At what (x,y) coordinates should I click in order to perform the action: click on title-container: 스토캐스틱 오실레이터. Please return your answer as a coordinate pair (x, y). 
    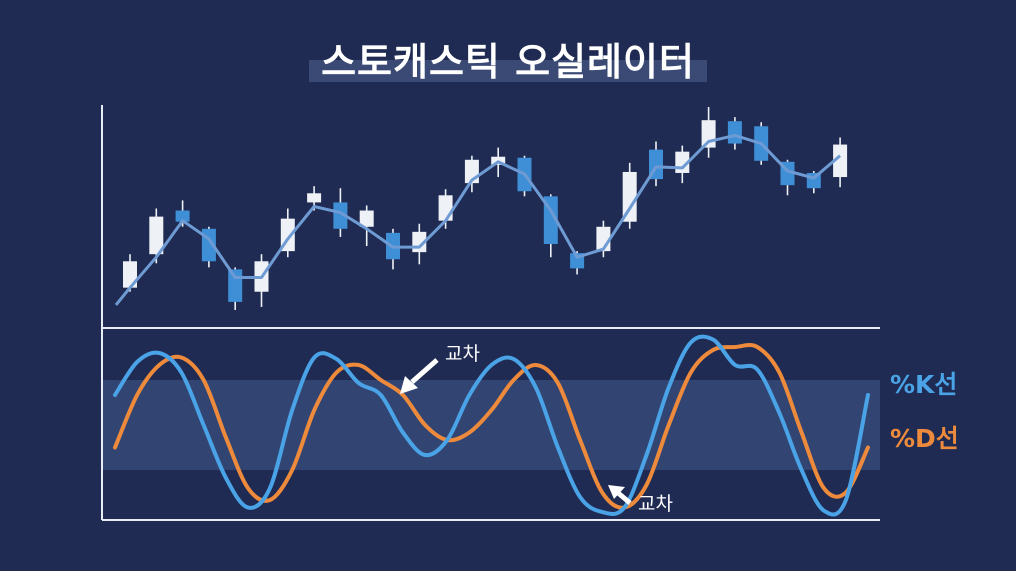
    Looking at the image, I should click on (508, 58).